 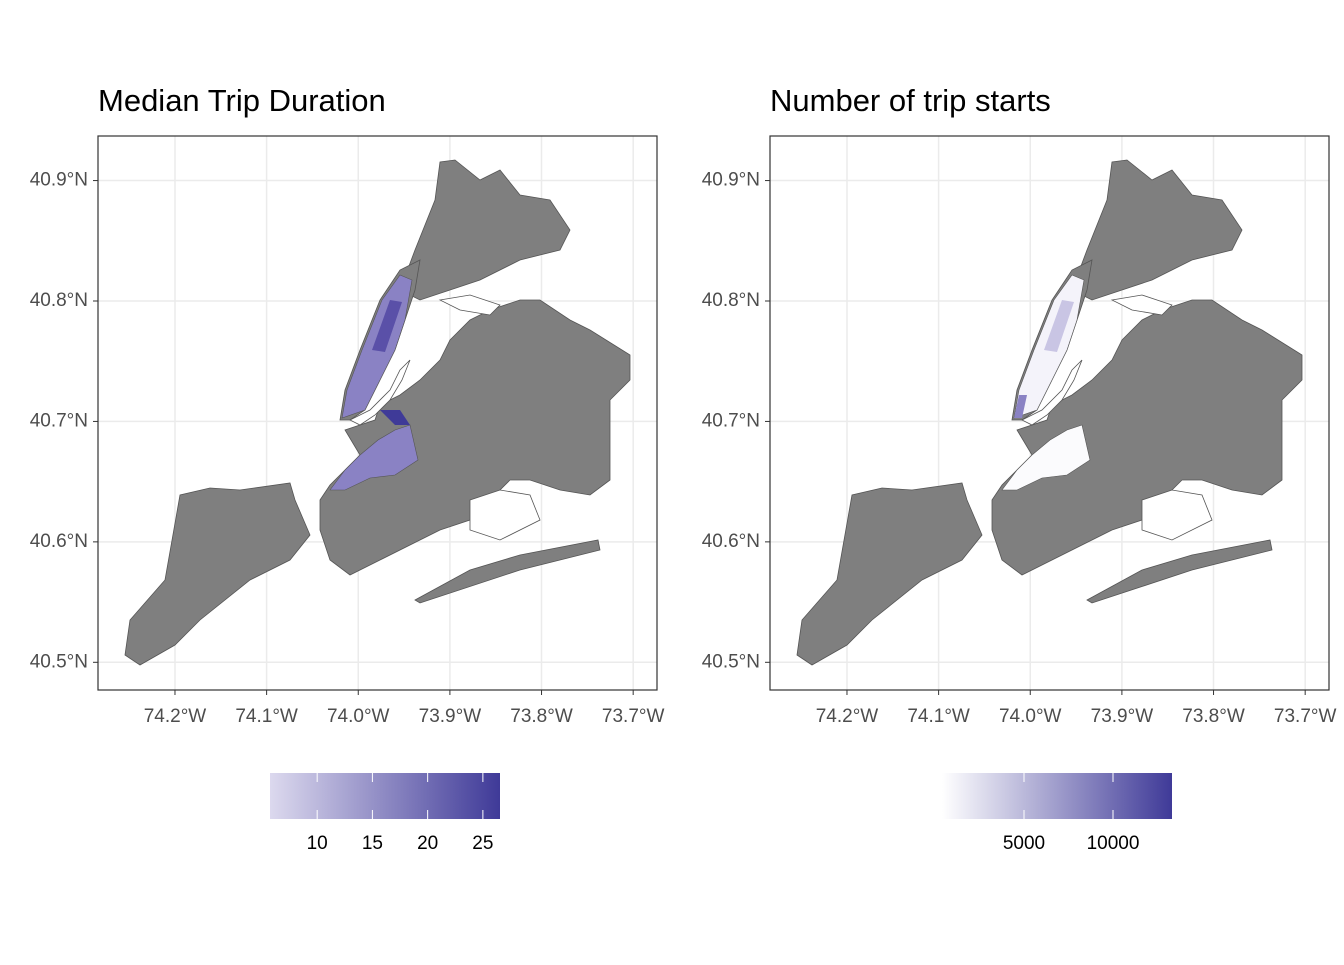 What do you see at coordinates (910, 100) in the screenshot?
I see `panel-title: Number of trip starts` at bounding box center [910, 100].